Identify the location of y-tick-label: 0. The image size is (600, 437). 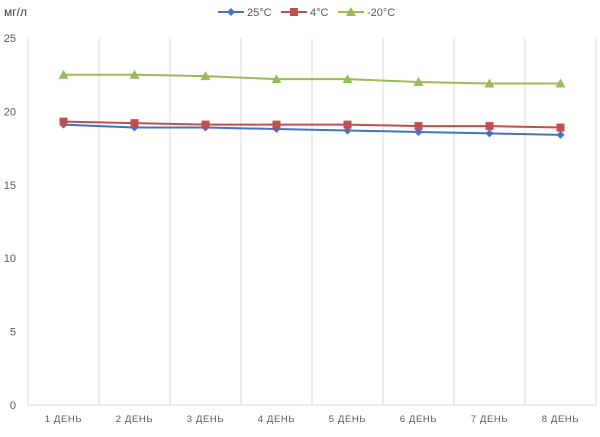
(13, 406).